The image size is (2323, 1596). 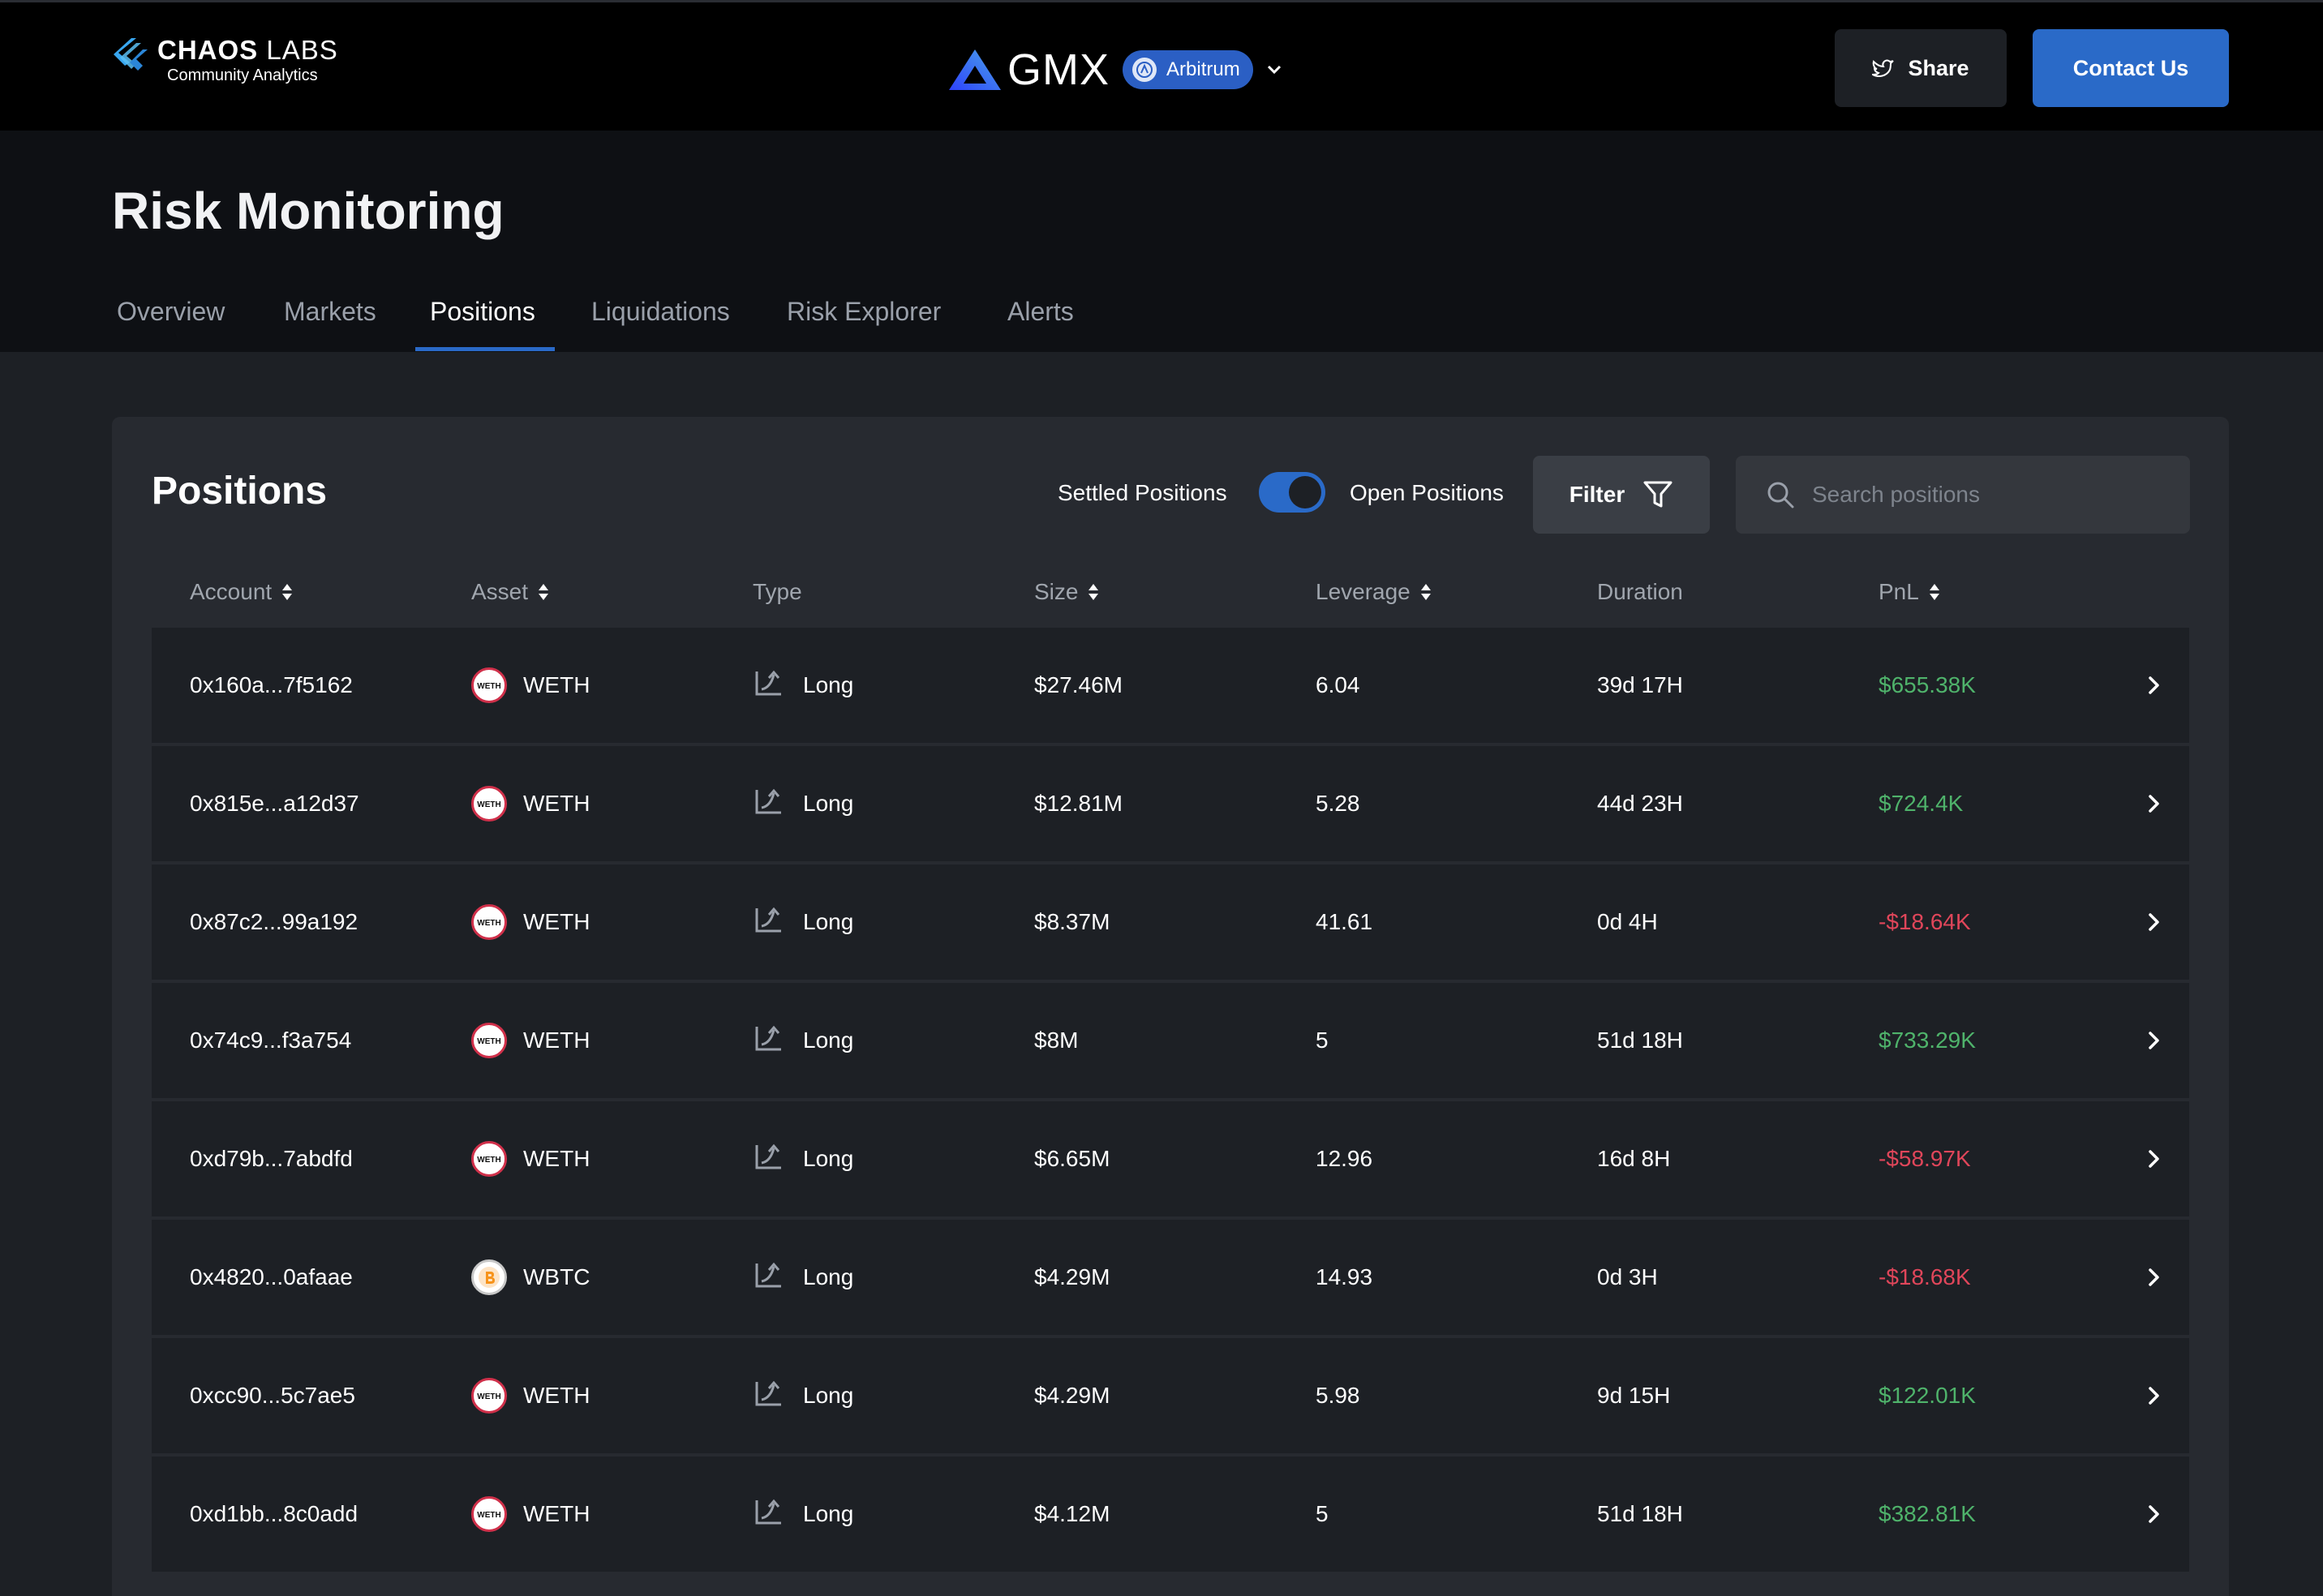 What do you see at coordinates (1910, 592) in the screenshot?
I see `column-pnl: PnL` at bounding box center [1910, 592].